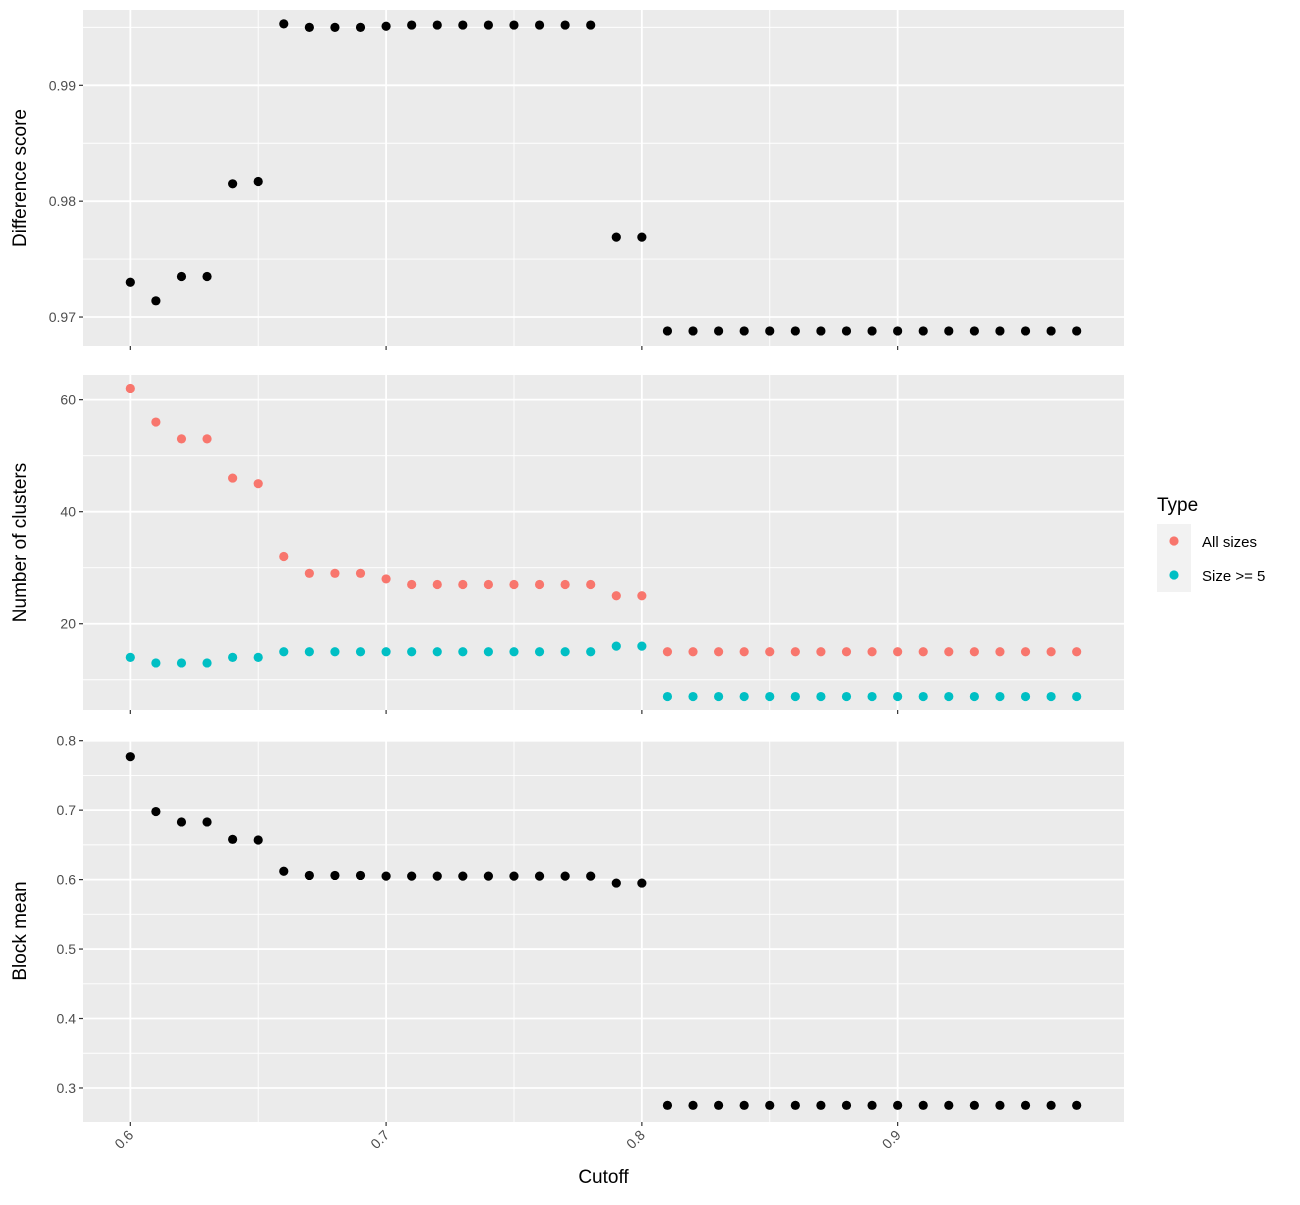 The height and width of the screenshot is (1205, 1300). What do you see at coordinates (68, 512) in the screenshot?
I see `y-tick-label: 40` at bounding box center [68, 512].